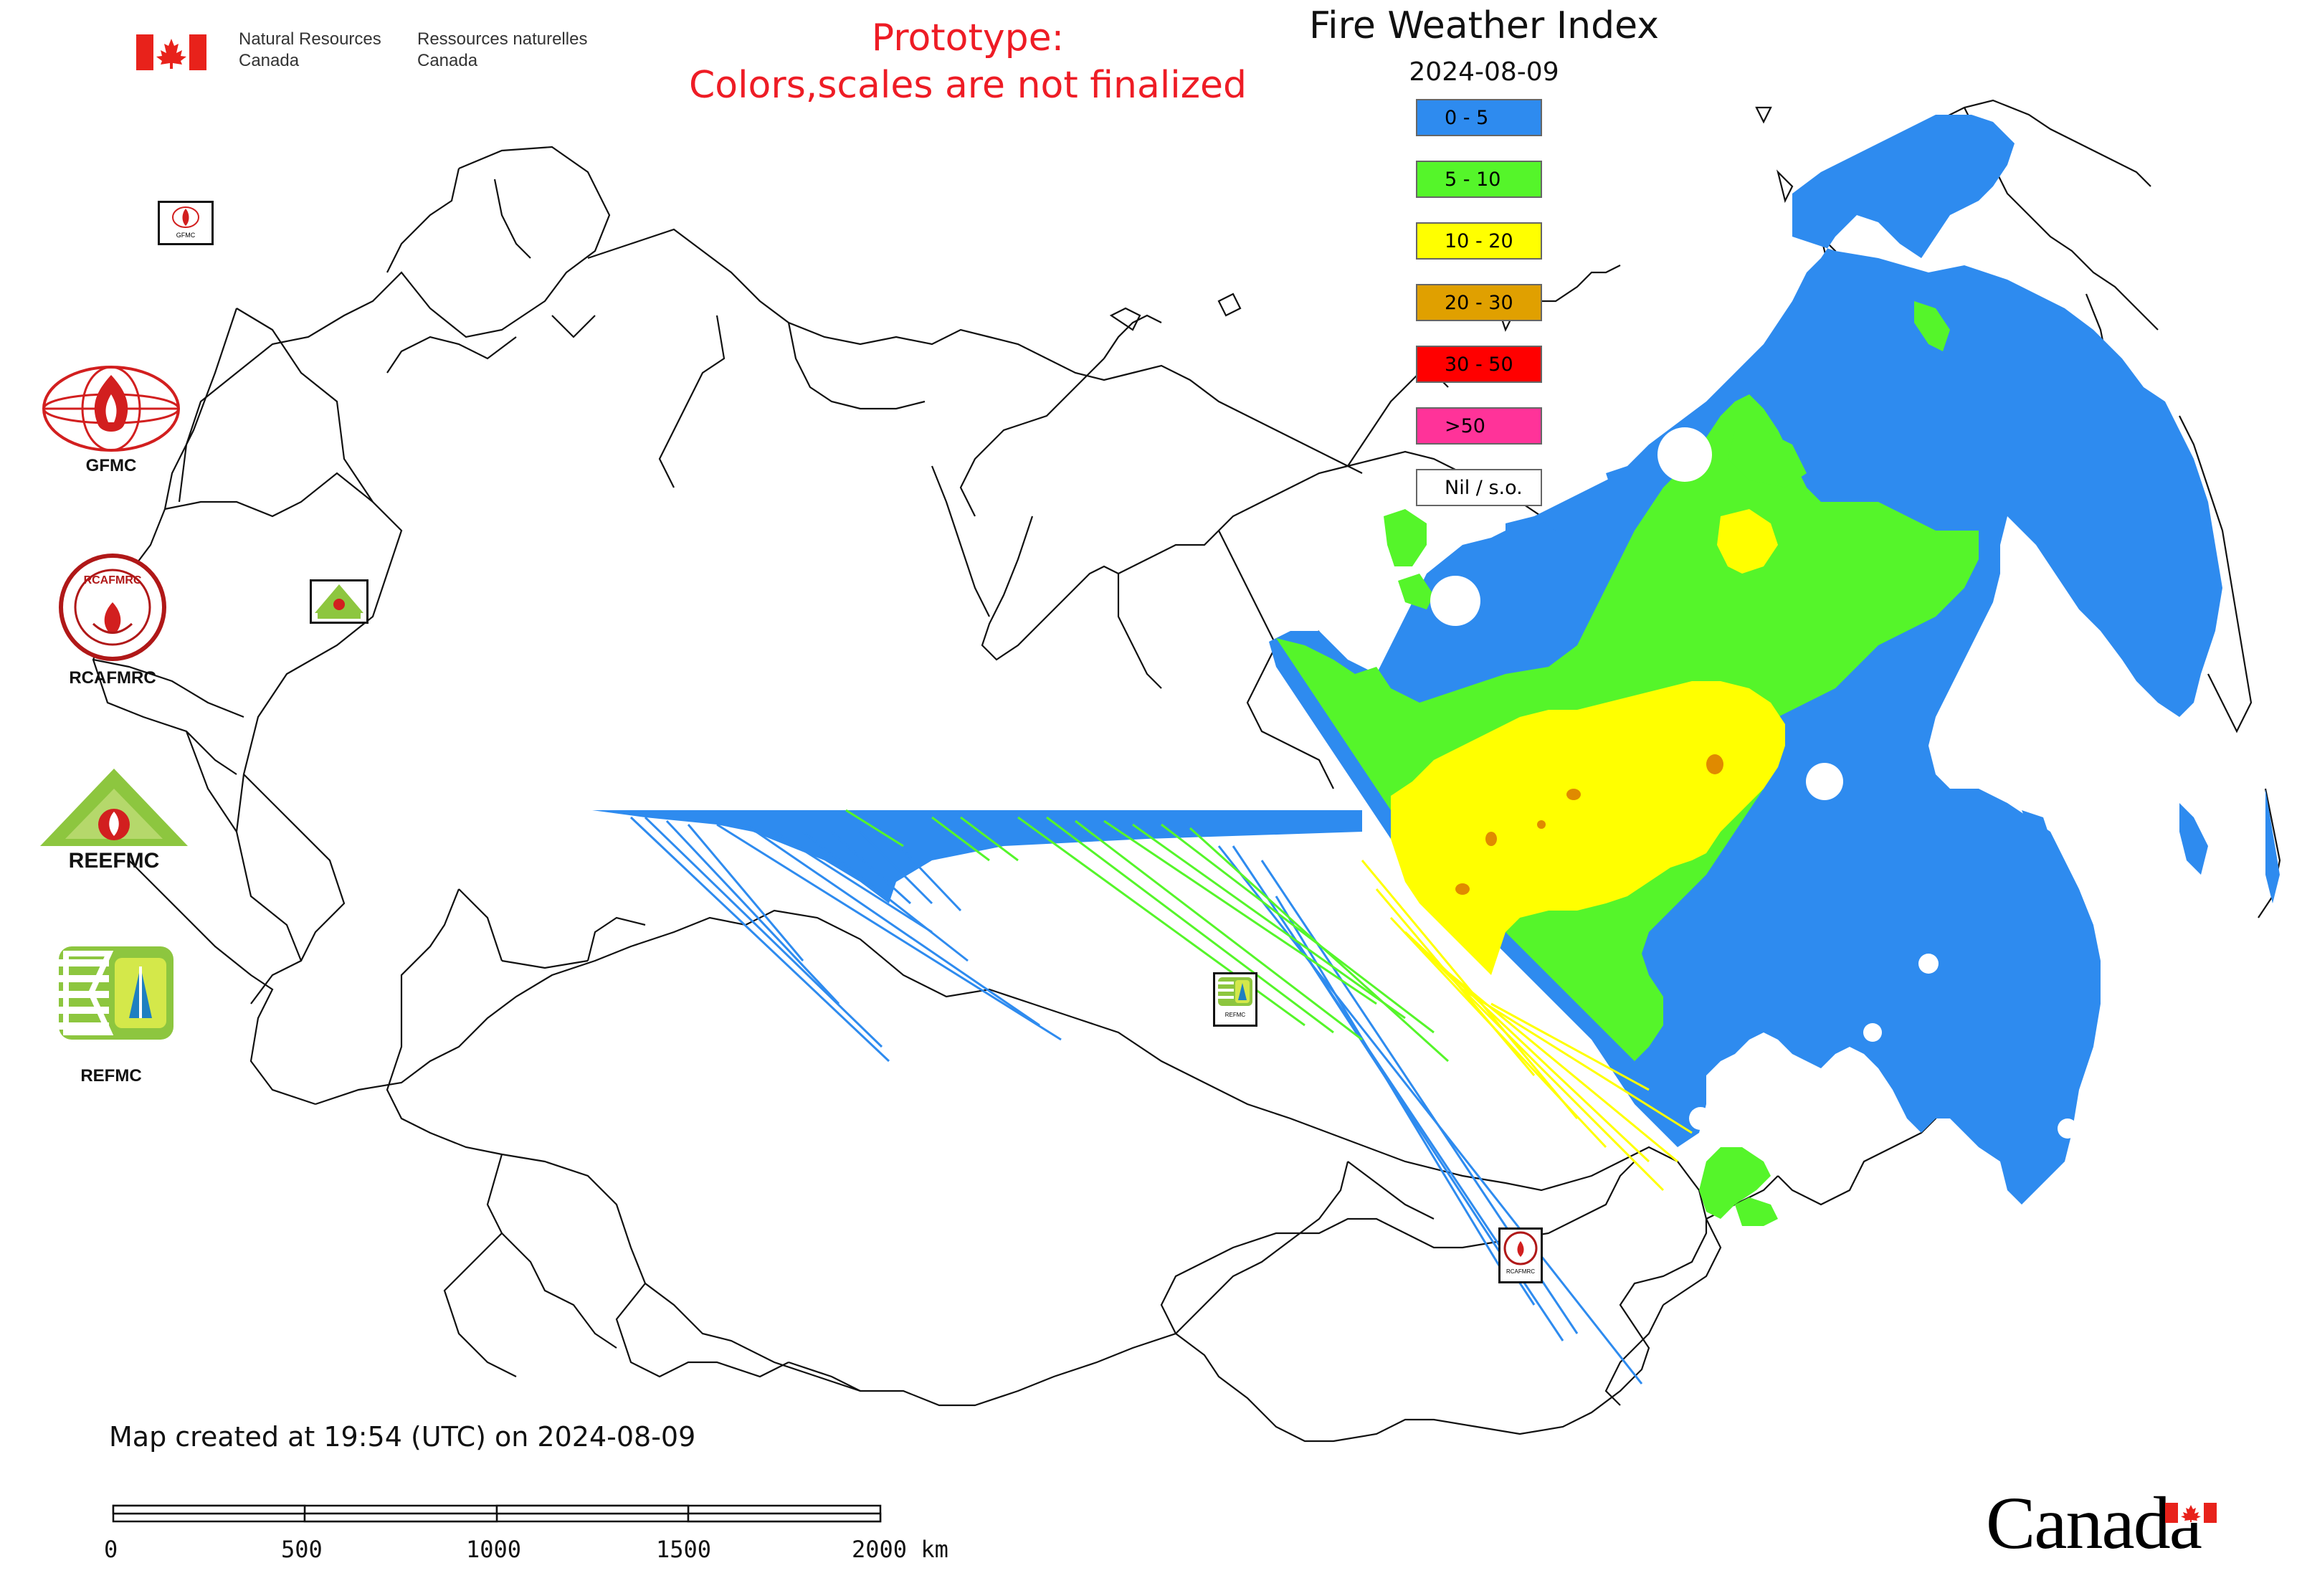  I want to click on scale-label-2000: 2000 km, so click(900, 1549).